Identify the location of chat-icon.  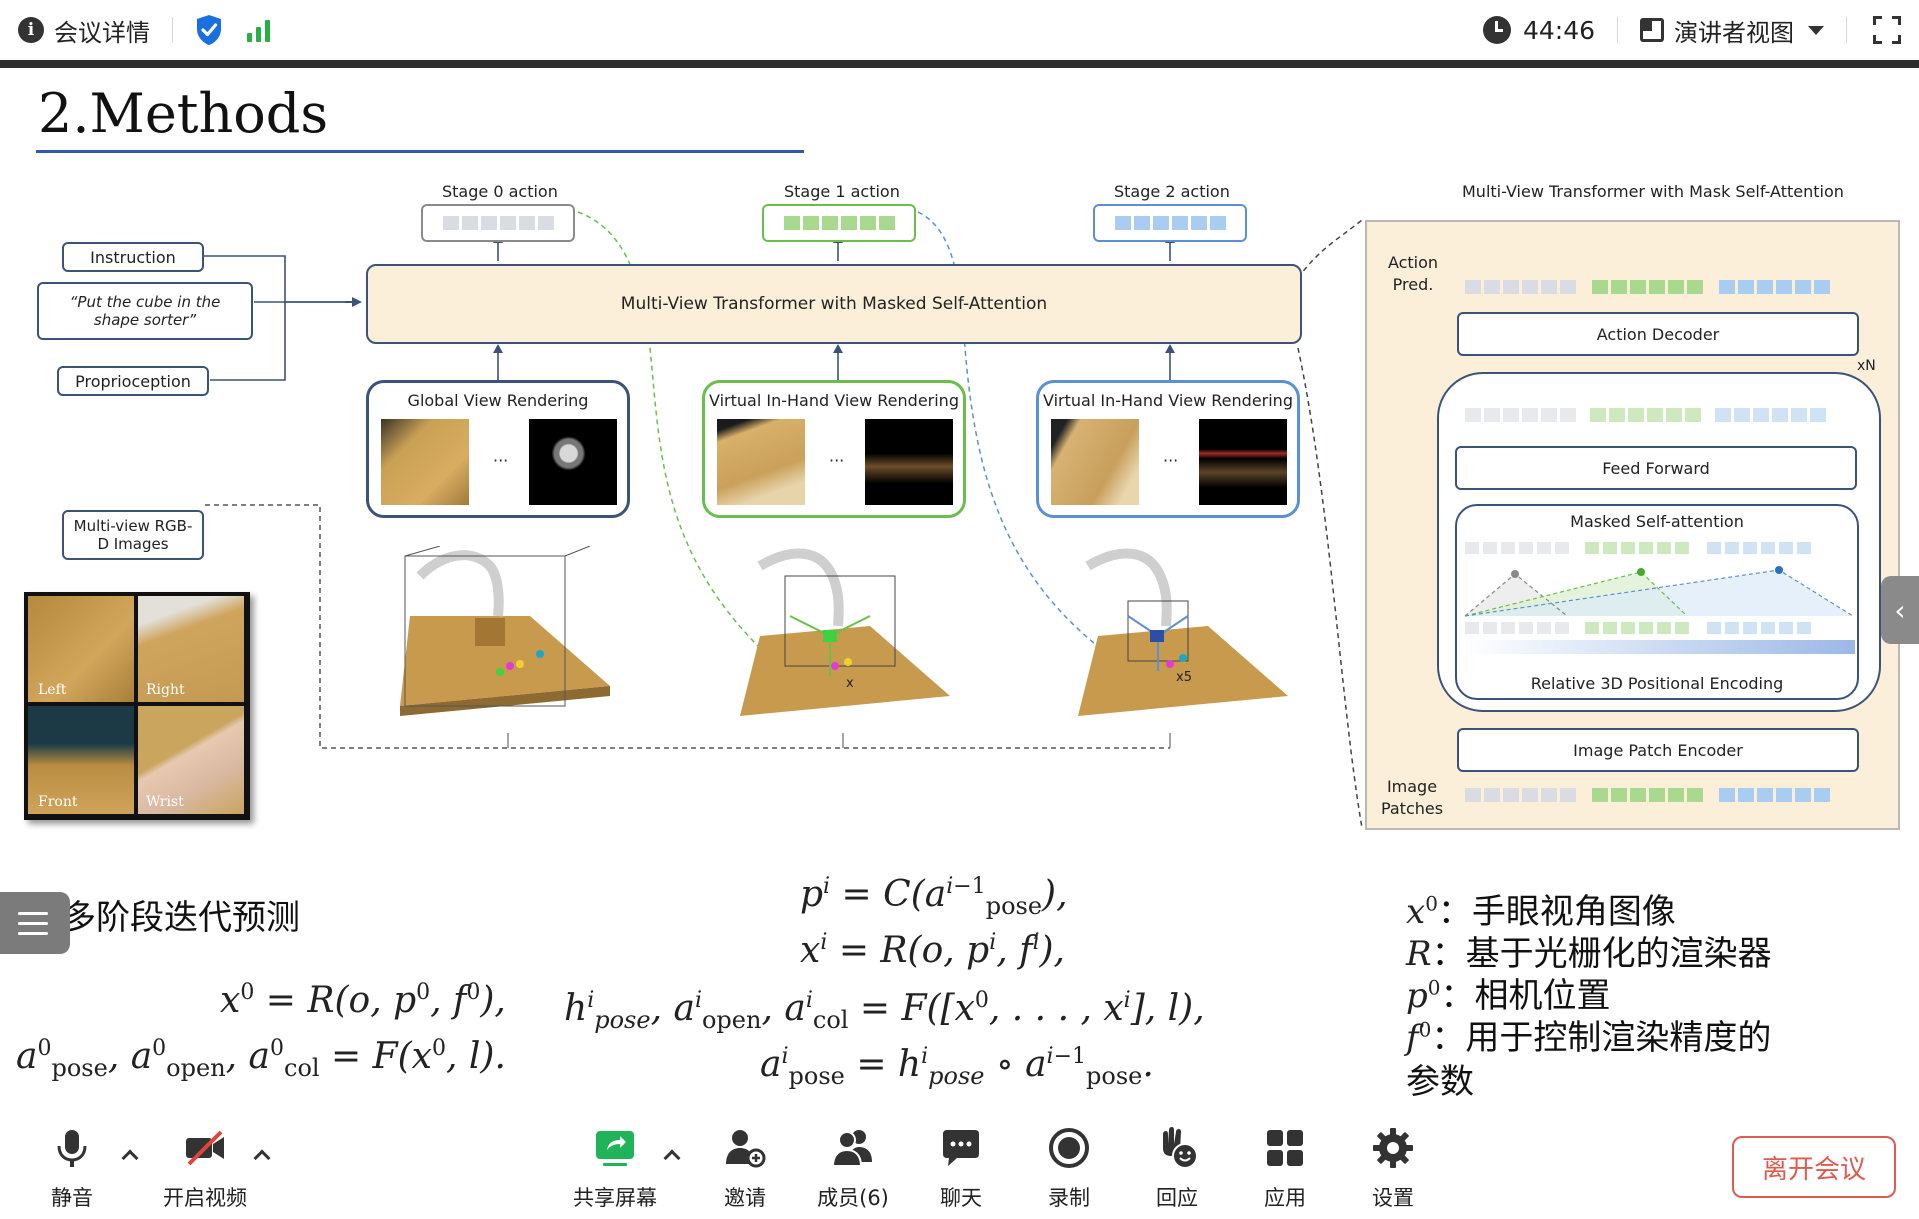
(961, 1148).